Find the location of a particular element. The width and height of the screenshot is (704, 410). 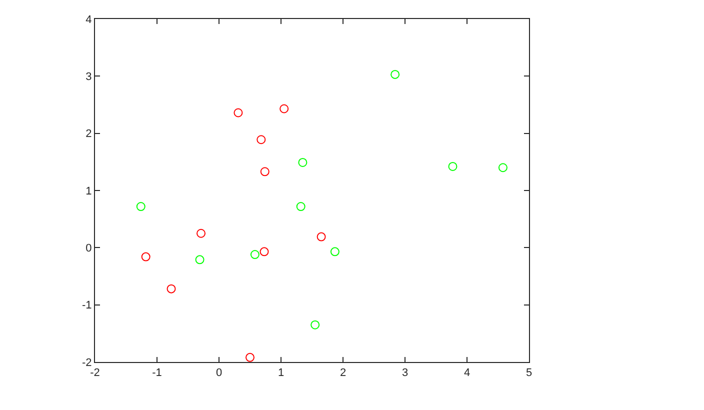

x-tick-label: 3 is located at coordinates (405, 373).